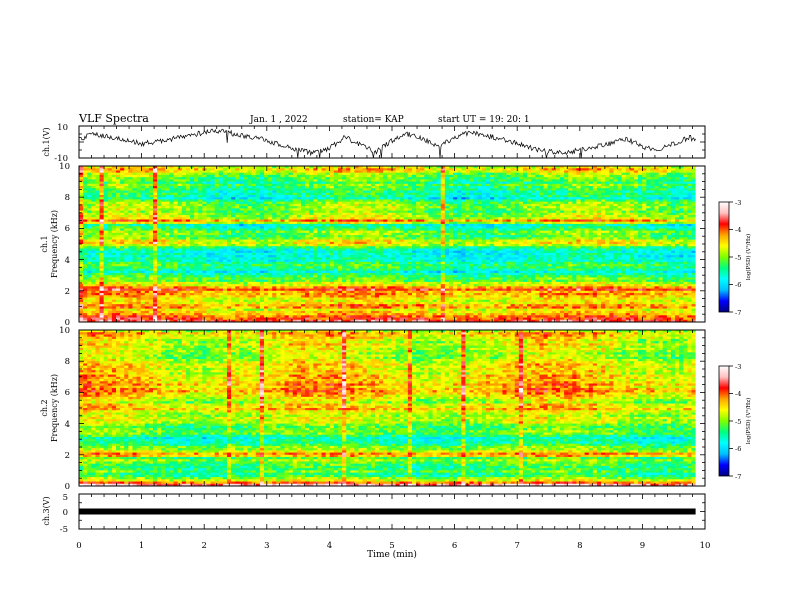  Describe the element at coordinates (748, 421) in the screenshot. I see `ch2-colorbar-label: log(PSD) (V²/Hz)` at that location.